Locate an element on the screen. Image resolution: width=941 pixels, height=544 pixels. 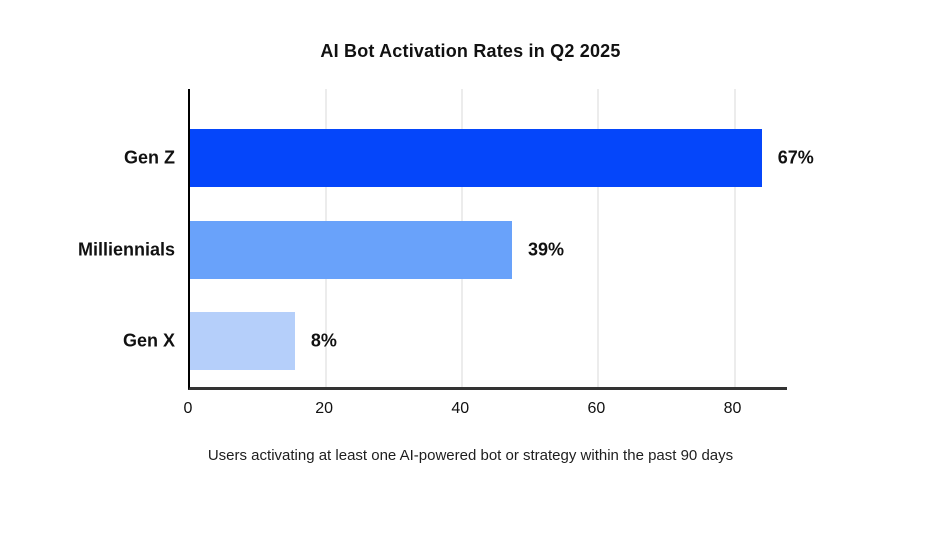
x-tick-label: 60 is located at coordinates (596, 408).